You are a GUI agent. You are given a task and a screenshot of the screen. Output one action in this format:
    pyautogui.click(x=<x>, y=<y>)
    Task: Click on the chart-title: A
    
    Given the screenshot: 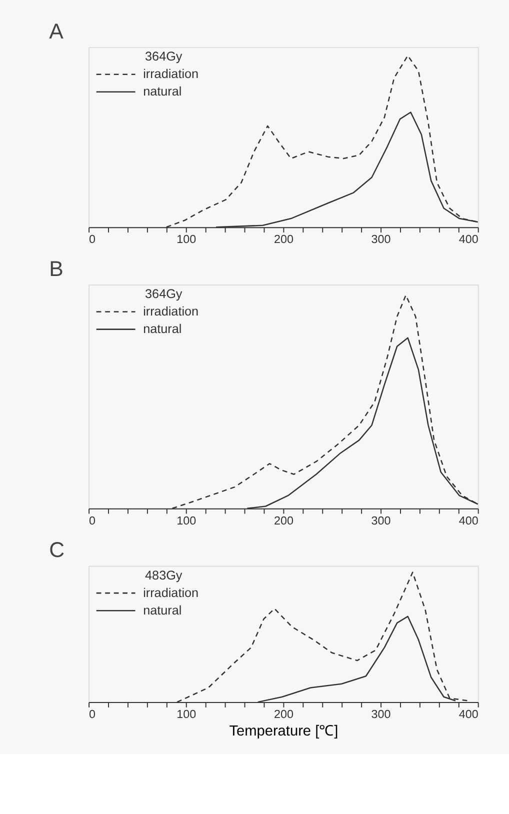 What is the action you would take?
    pyautogui.click(x=56, y=31)
    